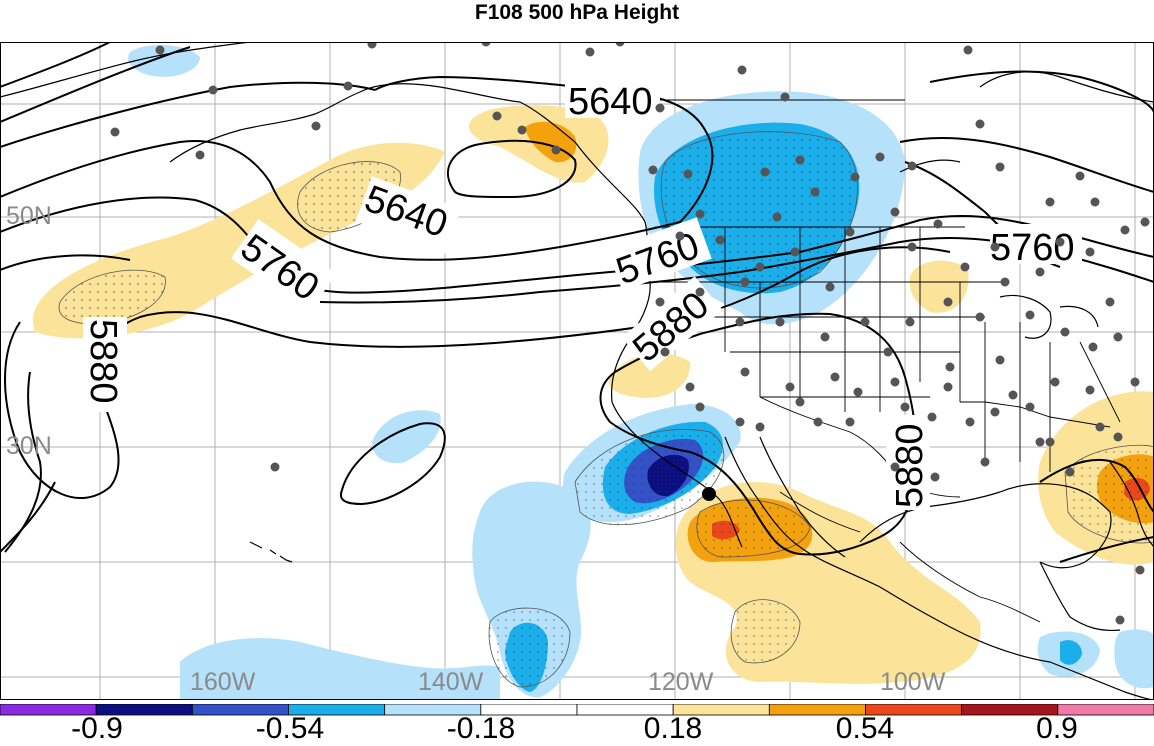 Image resolution: width=1154 pixels, height=746 pixels. I want to click on lon-label-160w: 160W, so click(223, 682).